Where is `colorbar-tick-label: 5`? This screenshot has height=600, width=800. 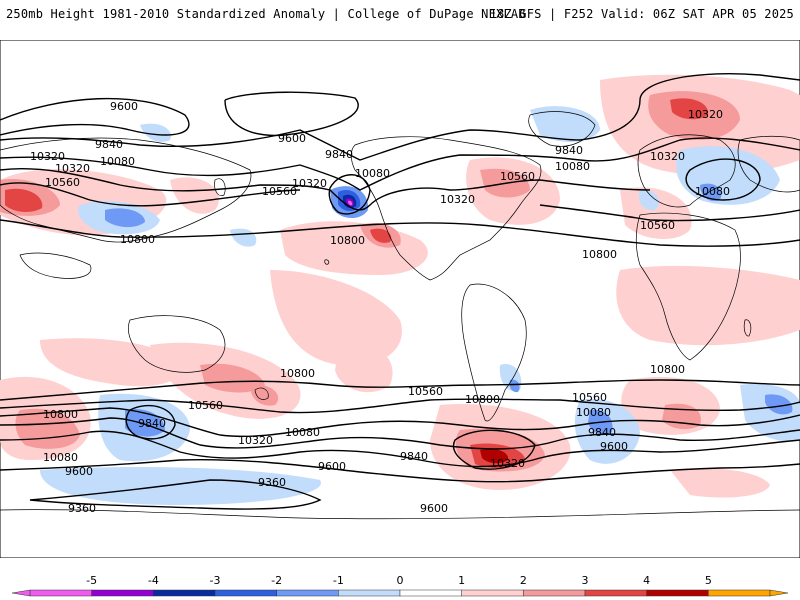 colorbar-tick-label: 5 is located at coordinates (708, 580).